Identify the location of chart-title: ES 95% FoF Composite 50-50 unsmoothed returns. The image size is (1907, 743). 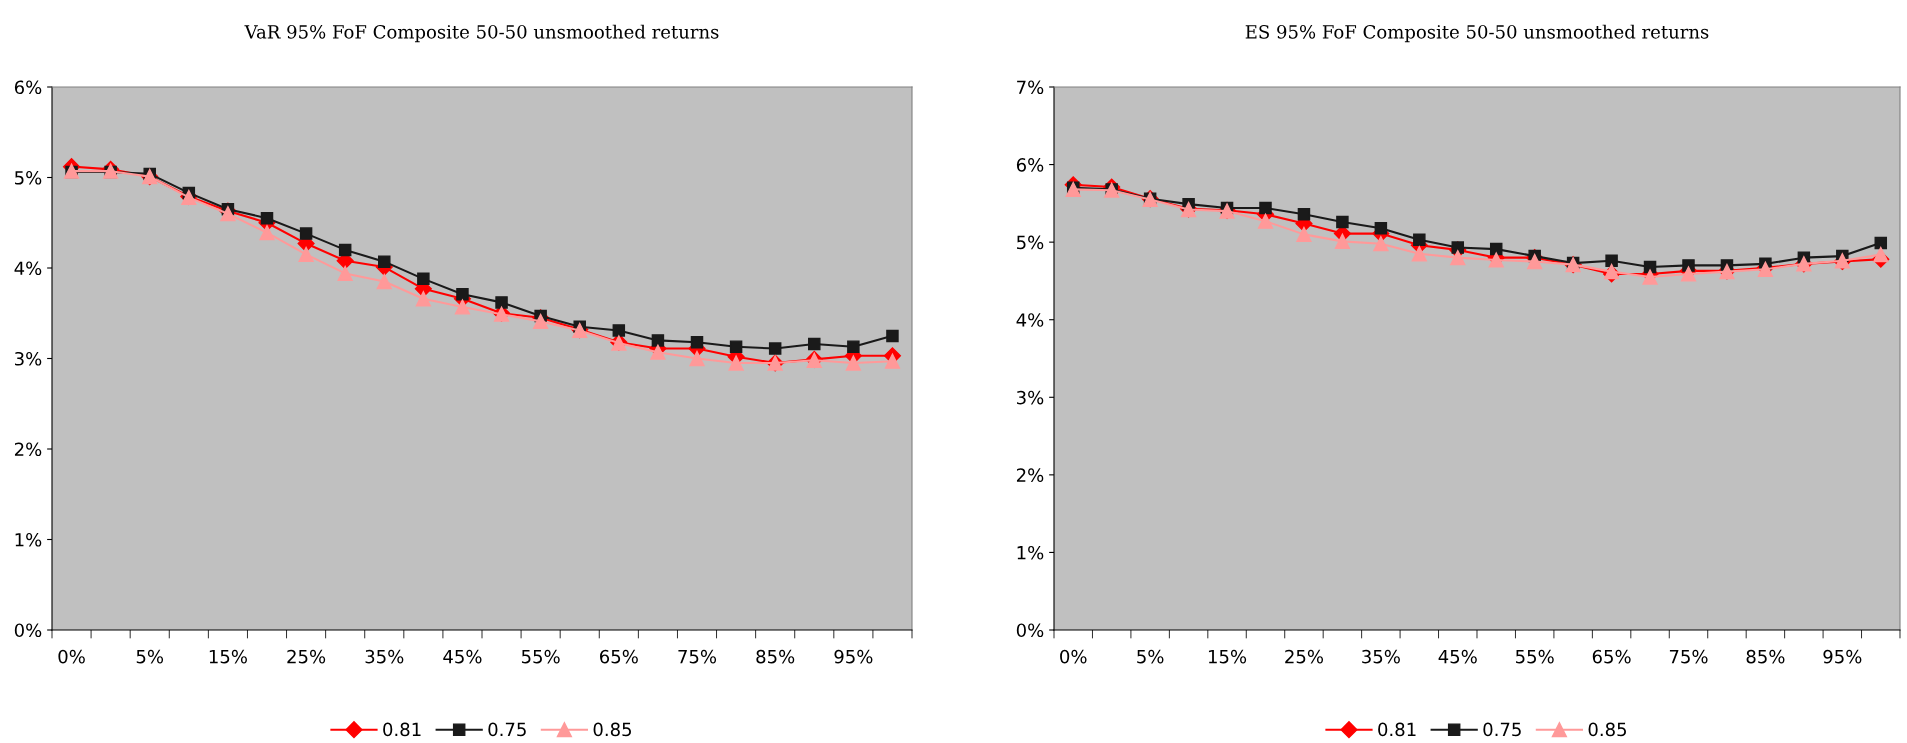
(1477, 33).